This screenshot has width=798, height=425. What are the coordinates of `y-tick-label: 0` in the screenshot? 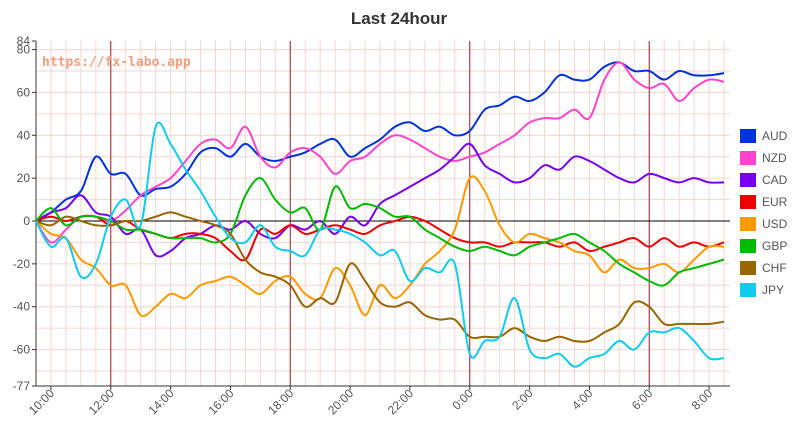 It's located at (26, 221).